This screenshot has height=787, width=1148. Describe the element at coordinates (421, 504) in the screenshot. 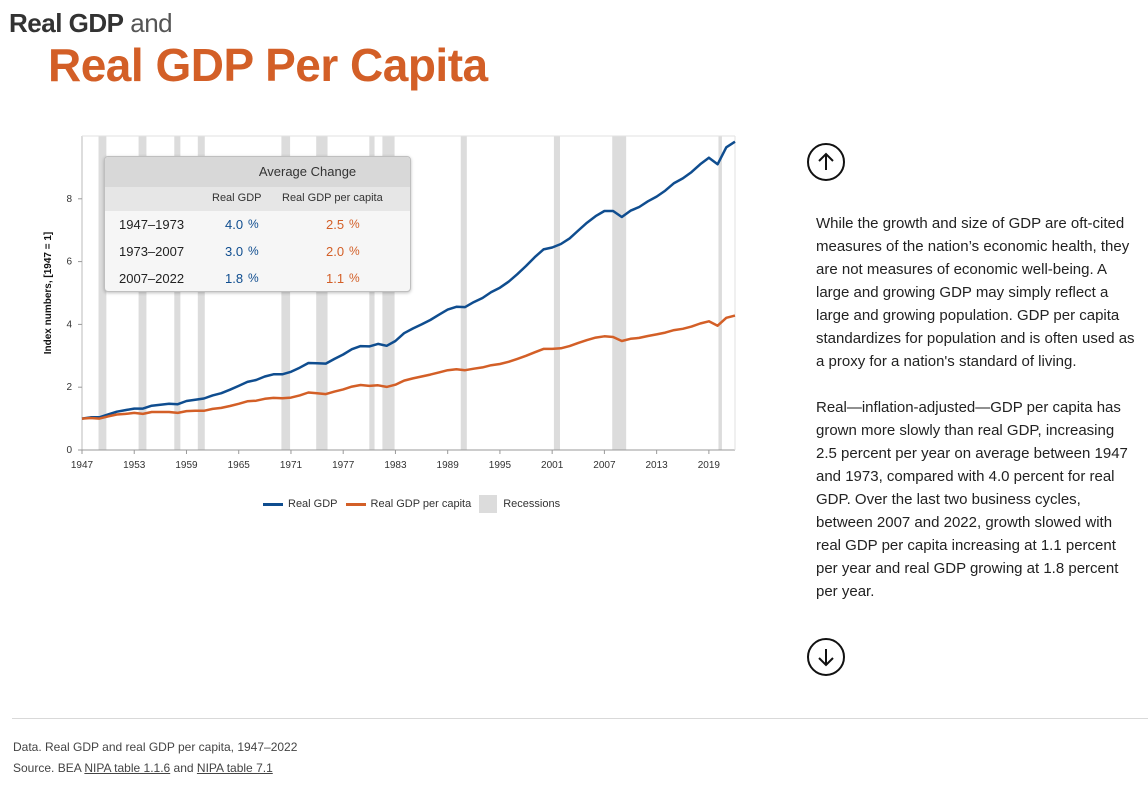

I see `legend-per-capita-label: Real GDP per capita` at that location.